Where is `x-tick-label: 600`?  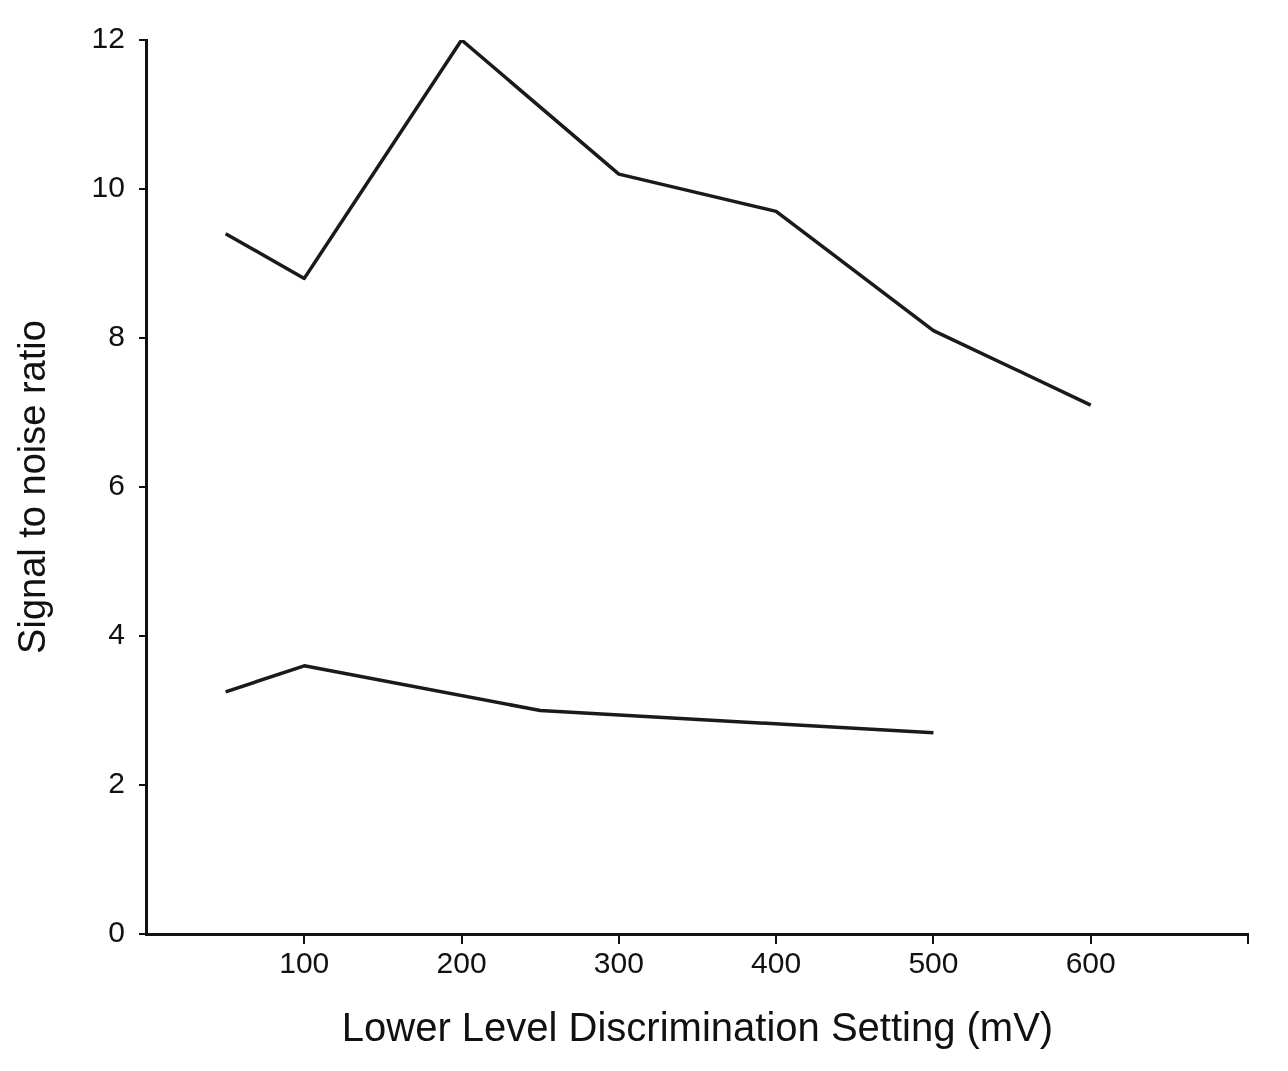
x-tick-label: 600 is located at coordinates (1090, 963).